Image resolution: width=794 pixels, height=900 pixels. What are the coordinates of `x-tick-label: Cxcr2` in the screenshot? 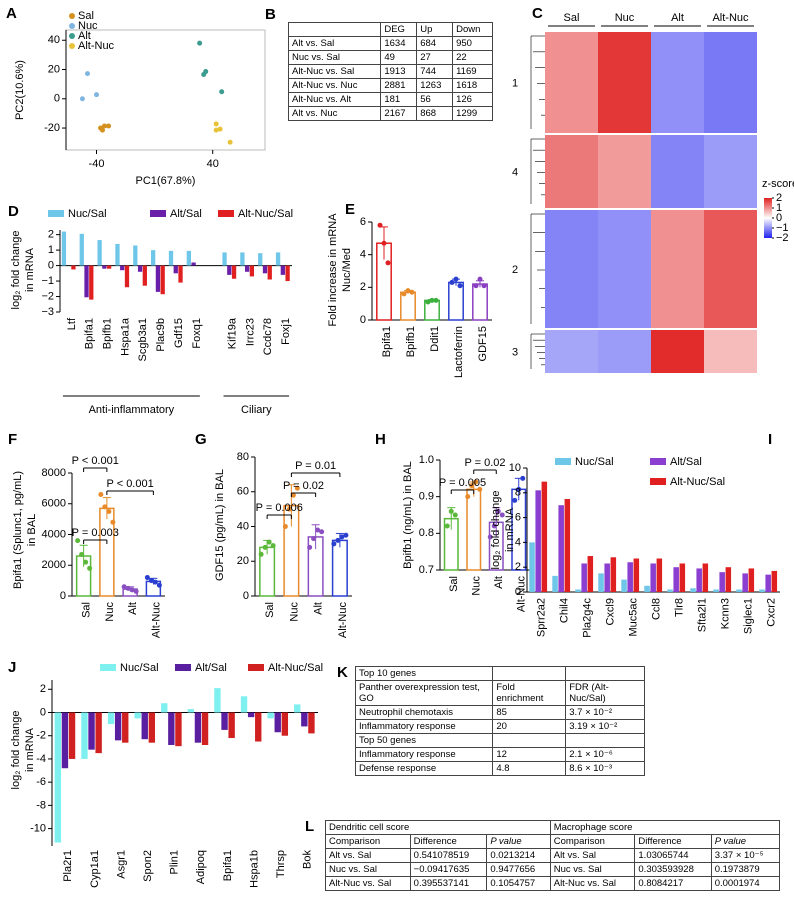 It's located at (771, 612).